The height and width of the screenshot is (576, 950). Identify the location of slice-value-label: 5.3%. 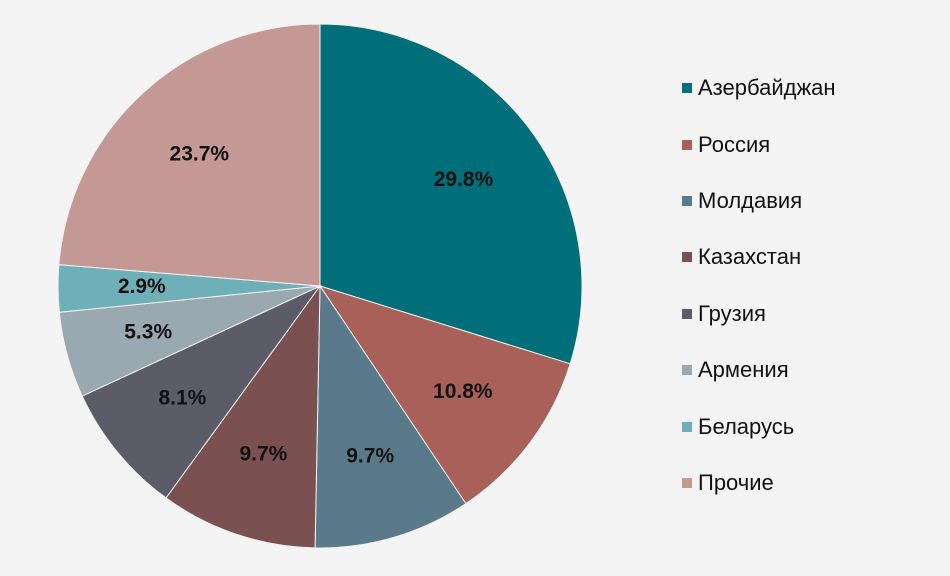
(148, 332).